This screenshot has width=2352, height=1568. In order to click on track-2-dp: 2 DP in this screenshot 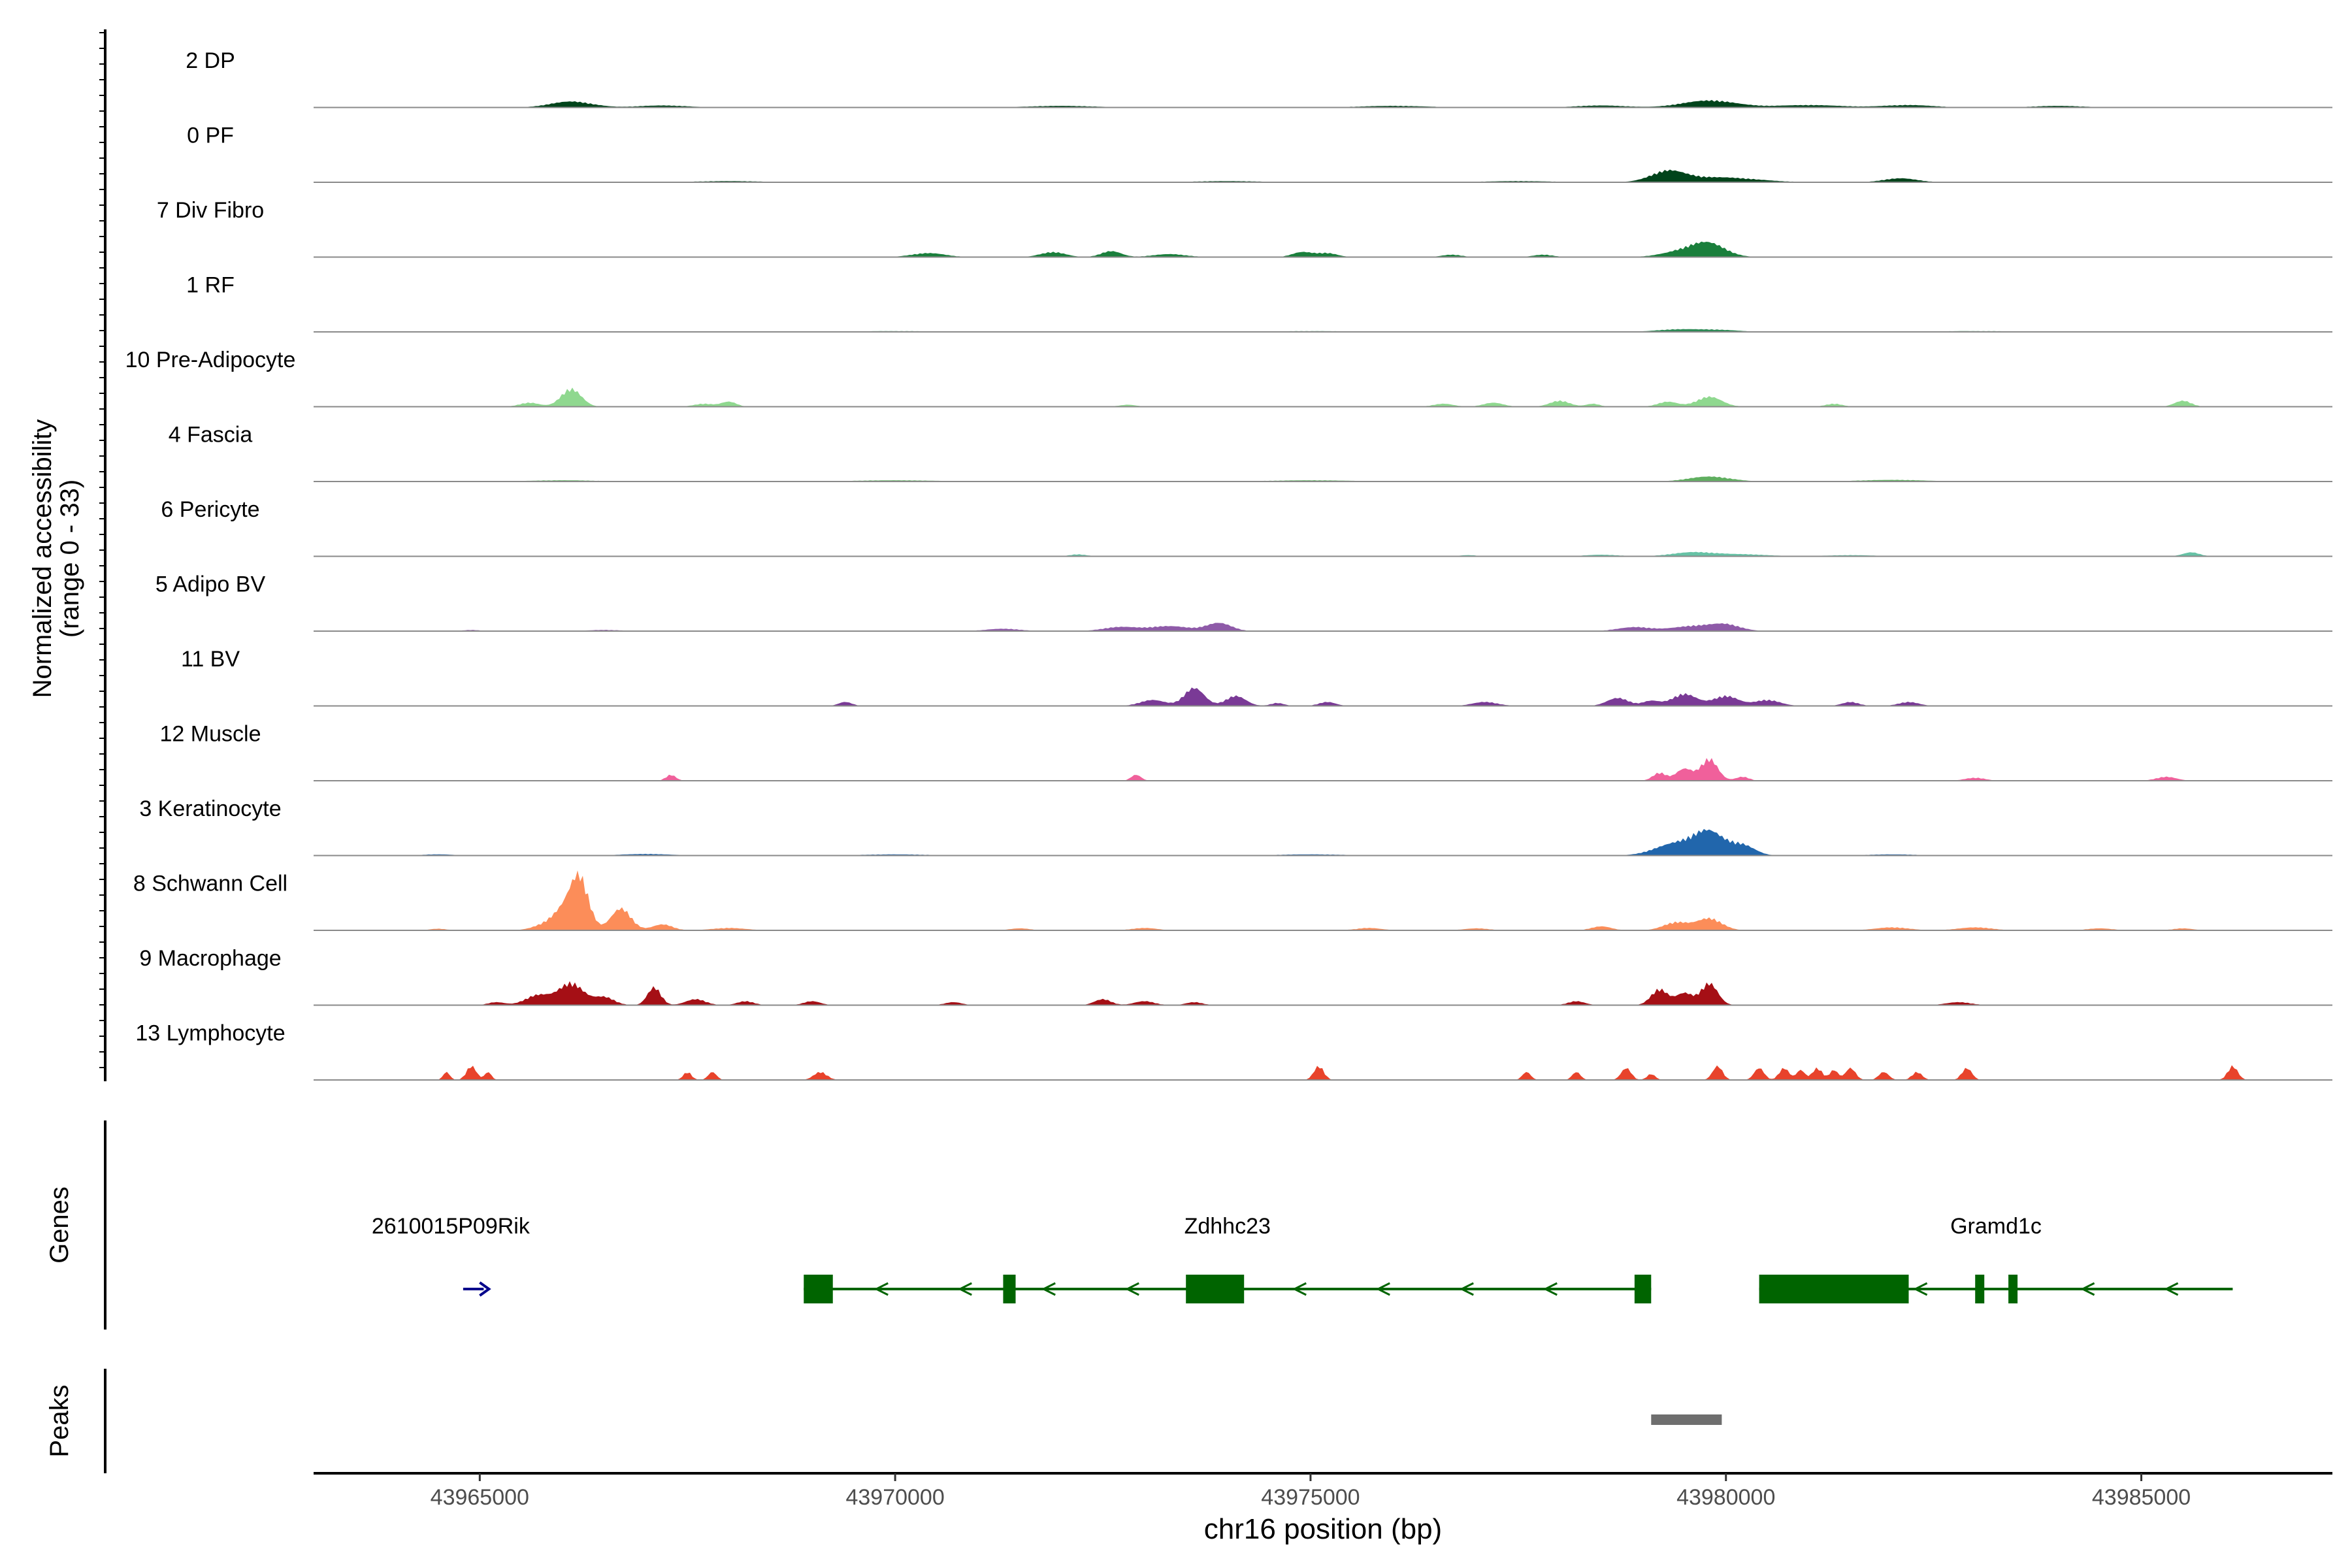, I will do `click(1259, 78)`.